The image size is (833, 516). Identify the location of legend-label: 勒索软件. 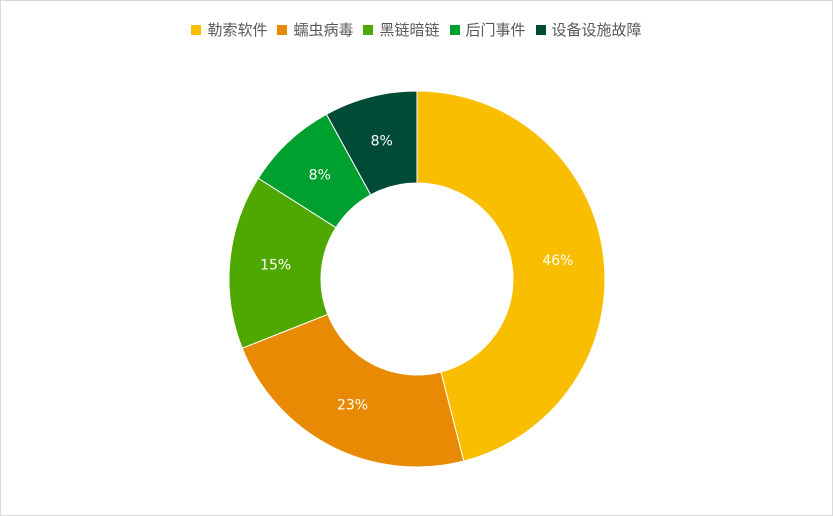
(237, 30).